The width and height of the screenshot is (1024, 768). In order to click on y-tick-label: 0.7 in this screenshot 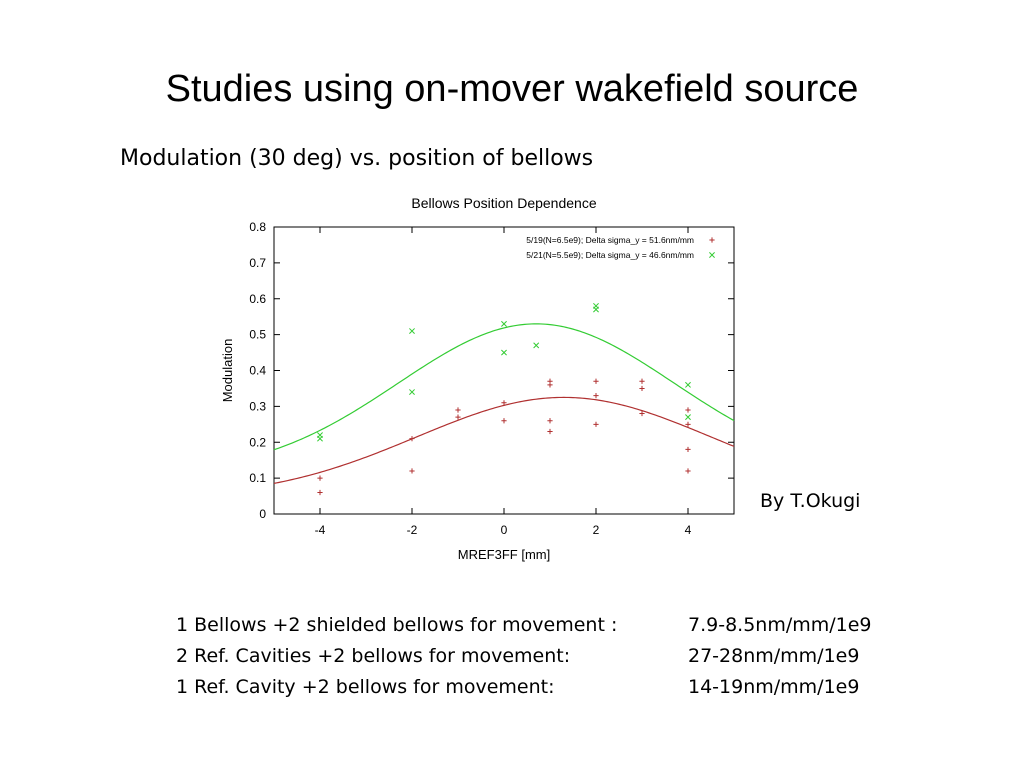, I will do `click(257, 263)`.